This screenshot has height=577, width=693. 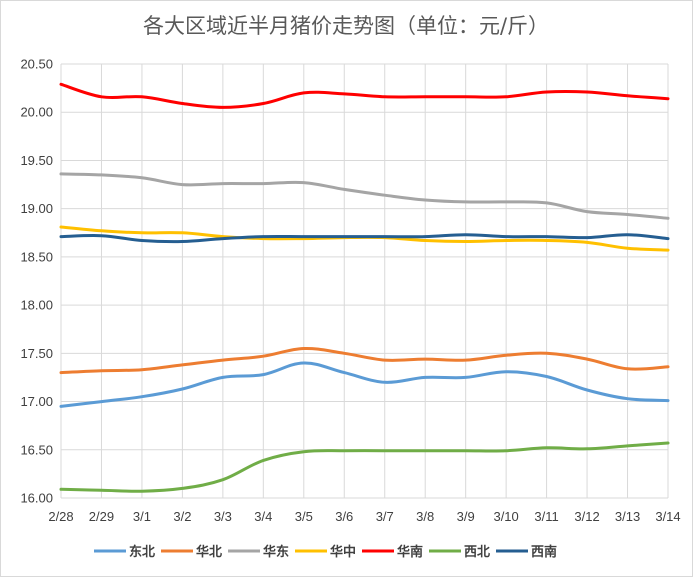 What do you see at coordinates (546, 516) in the screenshot?
I see `x-tick-label: 3/11` at bounding box center [546, 516].